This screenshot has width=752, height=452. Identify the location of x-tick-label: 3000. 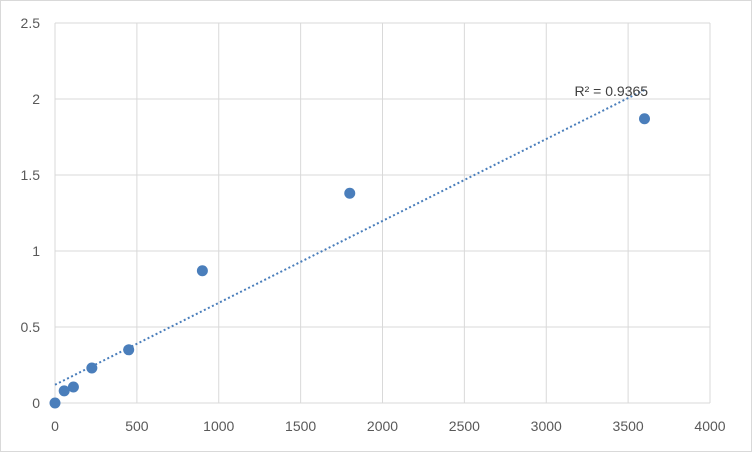
(546, 426).